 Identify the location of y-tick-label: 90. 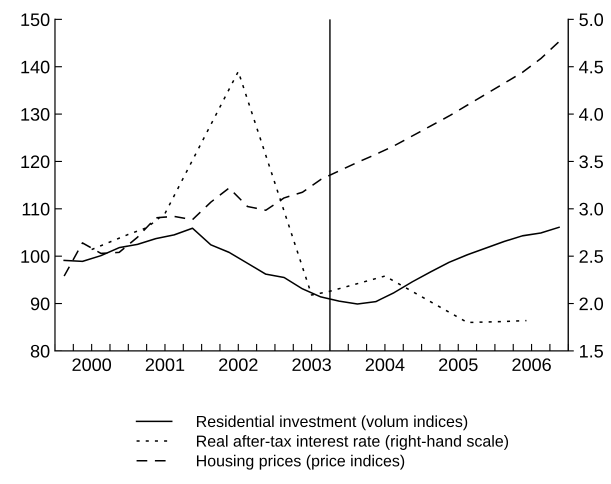
(40, 303).